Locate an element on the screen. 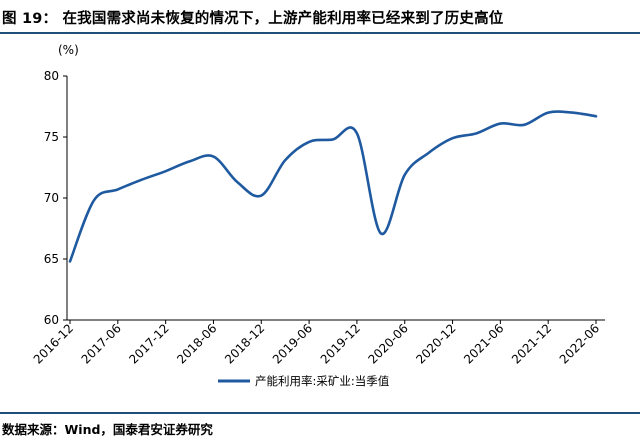 This screenshot has height=444, width=640. figure-header: 图 19： 在我国需求尚未恢复的情况下，上游产能利用率已经来到了历史高位 is located at coordinates (320, 18).